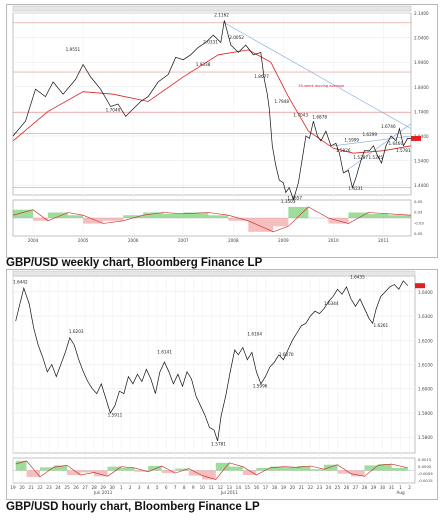  I want to click on last-price-marker, so click(416, 138).